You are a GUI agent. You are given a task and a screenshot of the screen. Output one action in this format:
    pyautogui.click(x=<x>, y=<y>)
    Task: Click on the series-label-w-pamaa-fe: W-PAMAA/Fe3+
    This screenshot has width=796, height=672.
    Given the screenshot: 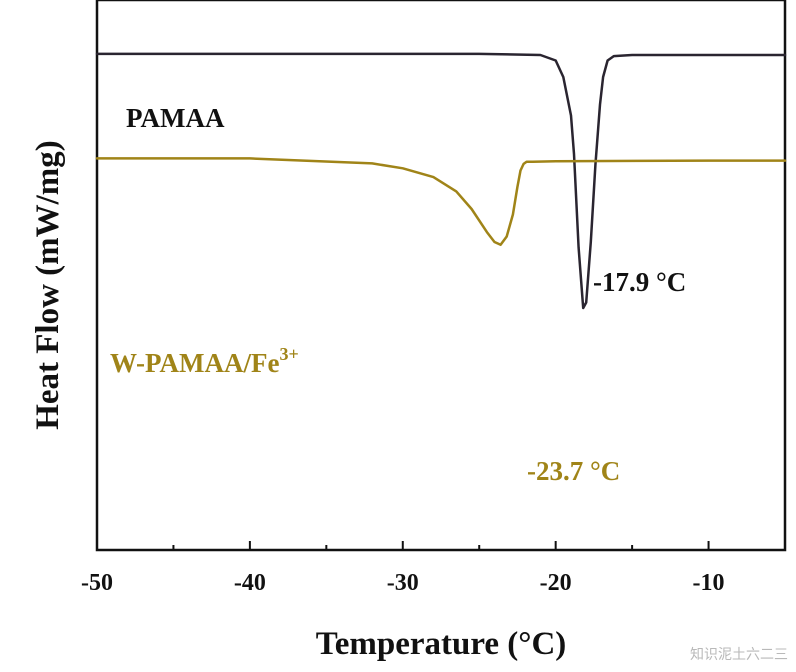 What is the action you would take?
    pyautogui.click(x=204, y=361)
    